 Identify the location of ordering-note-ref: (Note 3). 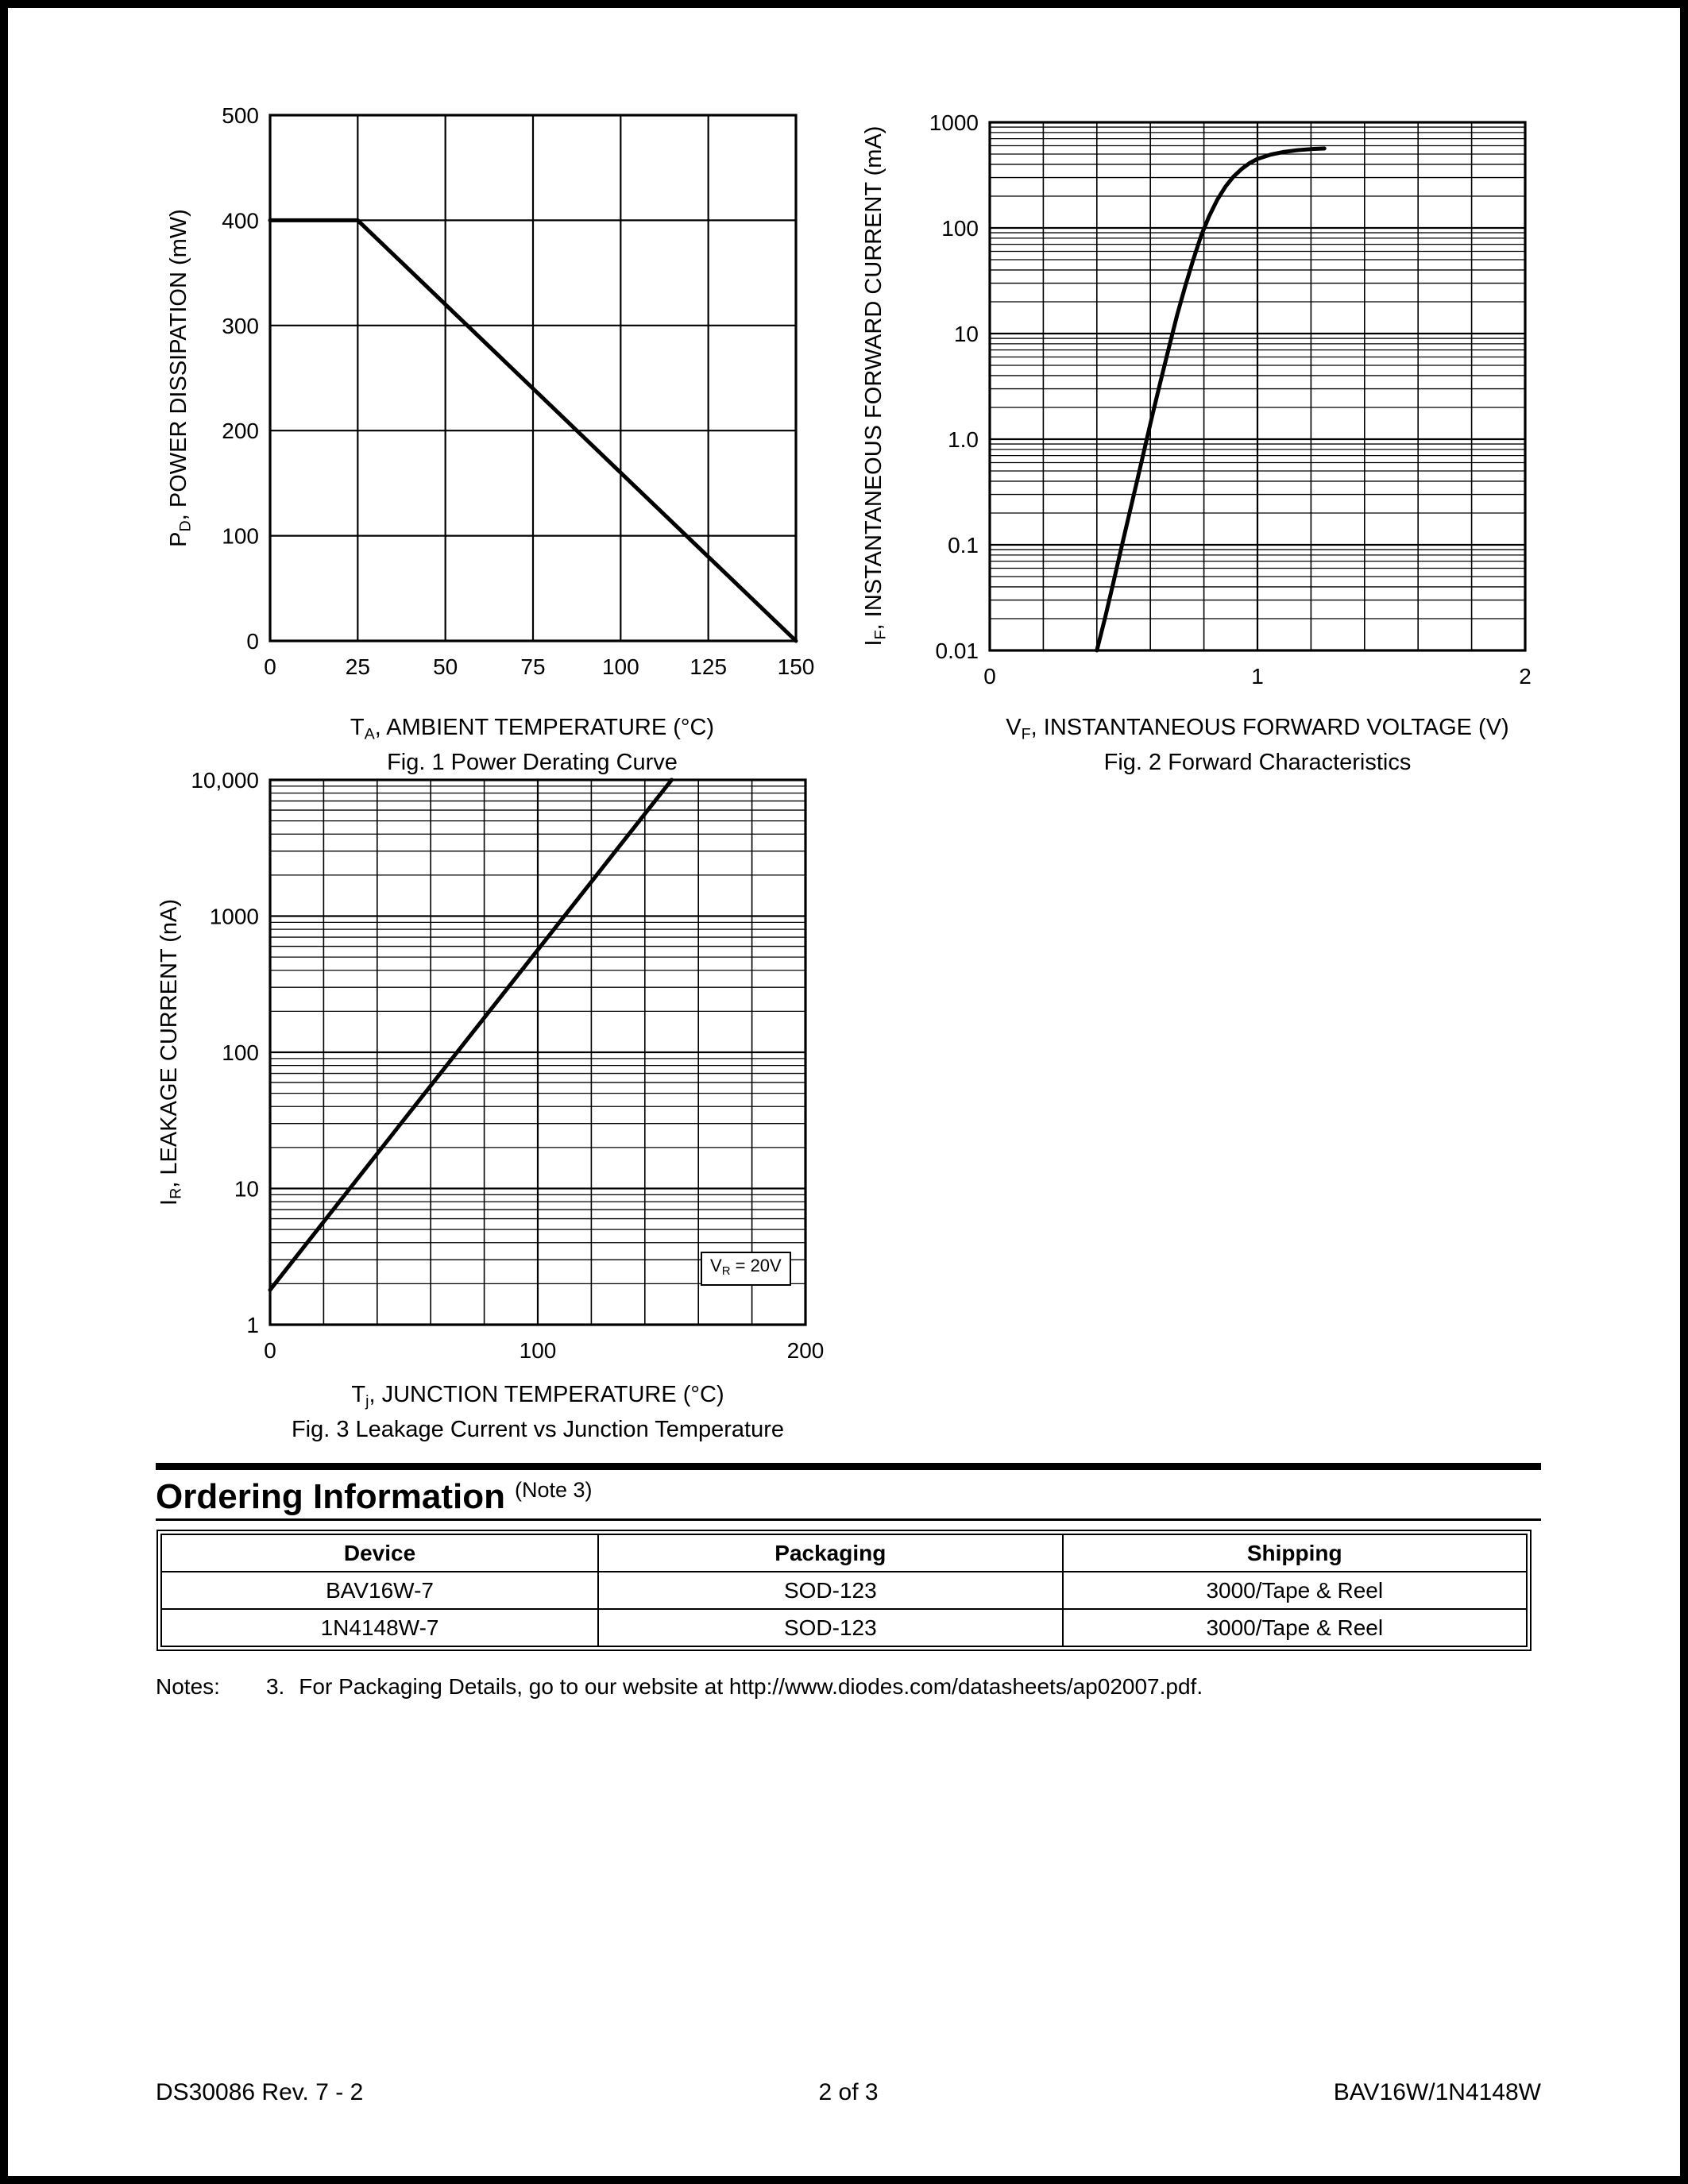
(554, 1490).